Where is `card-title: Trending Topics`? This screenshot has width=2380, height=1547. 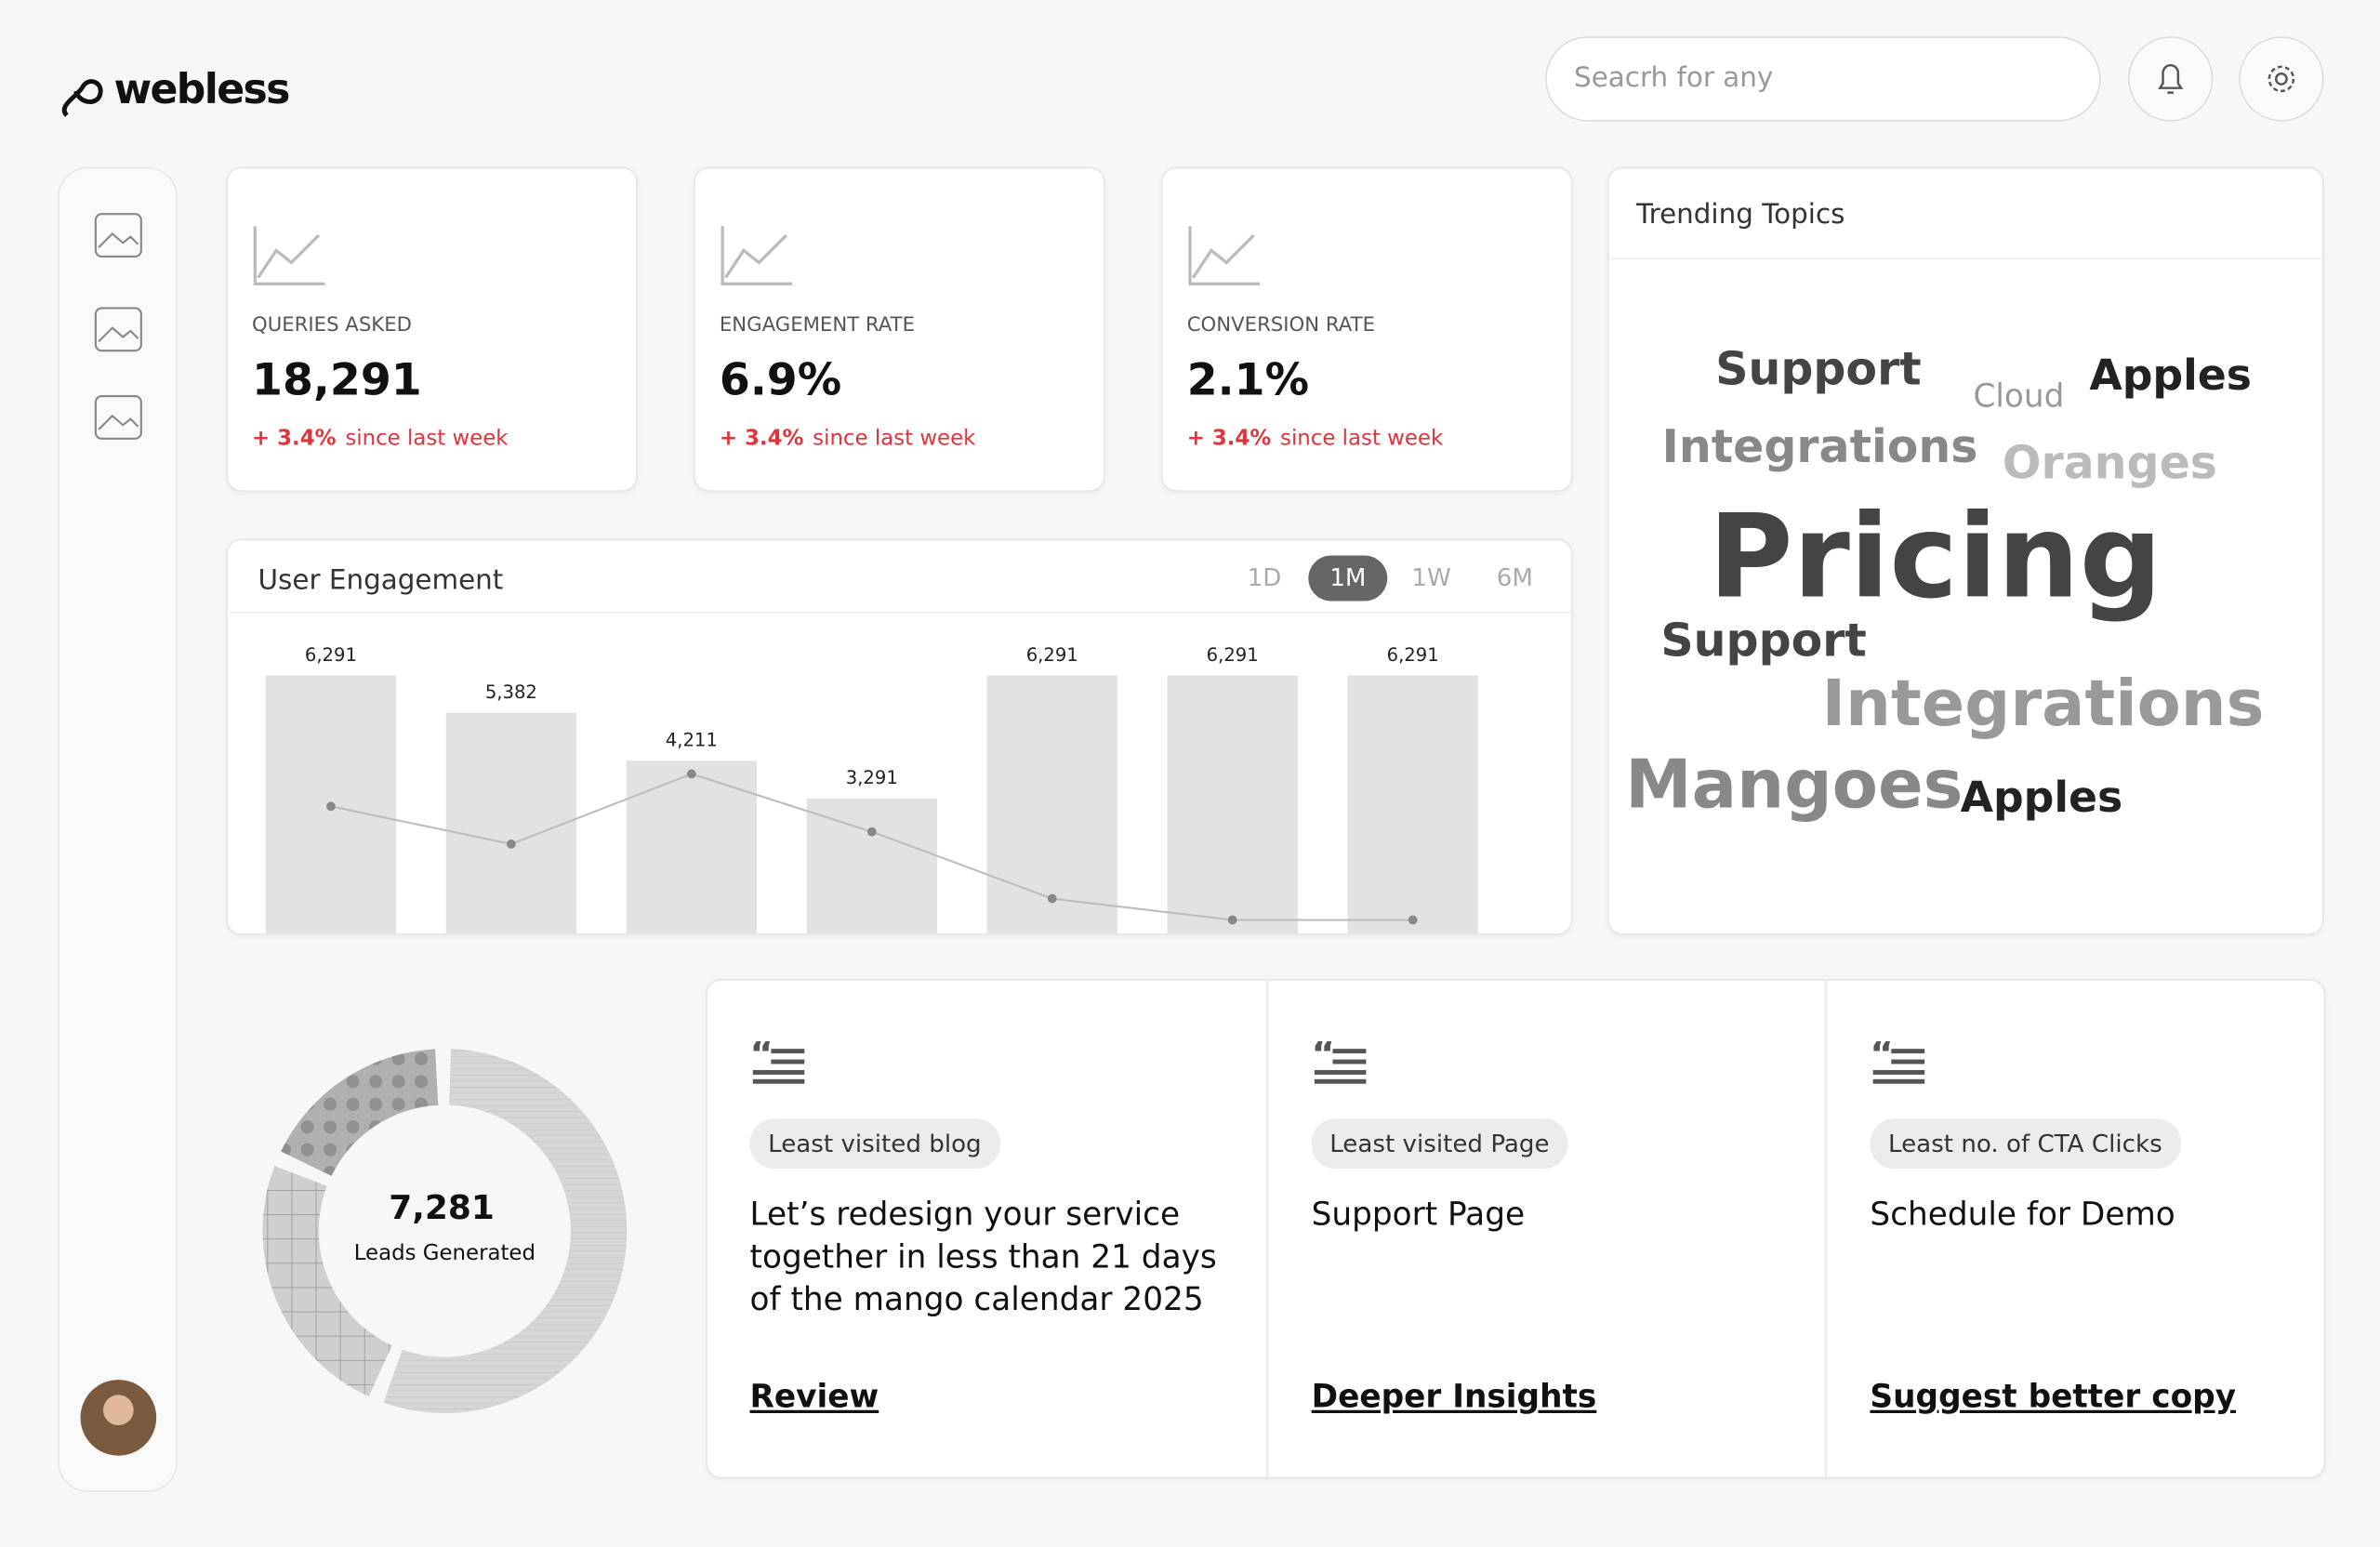
card-title: Trending Topics is located at coordinates (1740, 214).